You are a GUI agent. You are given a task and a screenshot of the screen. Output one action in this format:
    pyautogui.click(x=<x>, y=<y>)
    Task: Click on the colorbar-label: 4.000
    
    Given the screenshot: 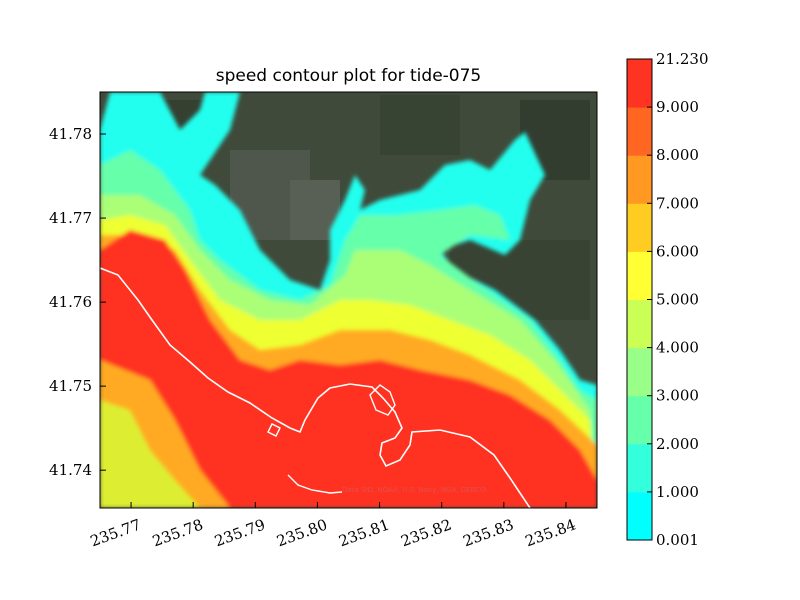 What is the action you would take?
    pyautogui.click(x=677, y=348)
    